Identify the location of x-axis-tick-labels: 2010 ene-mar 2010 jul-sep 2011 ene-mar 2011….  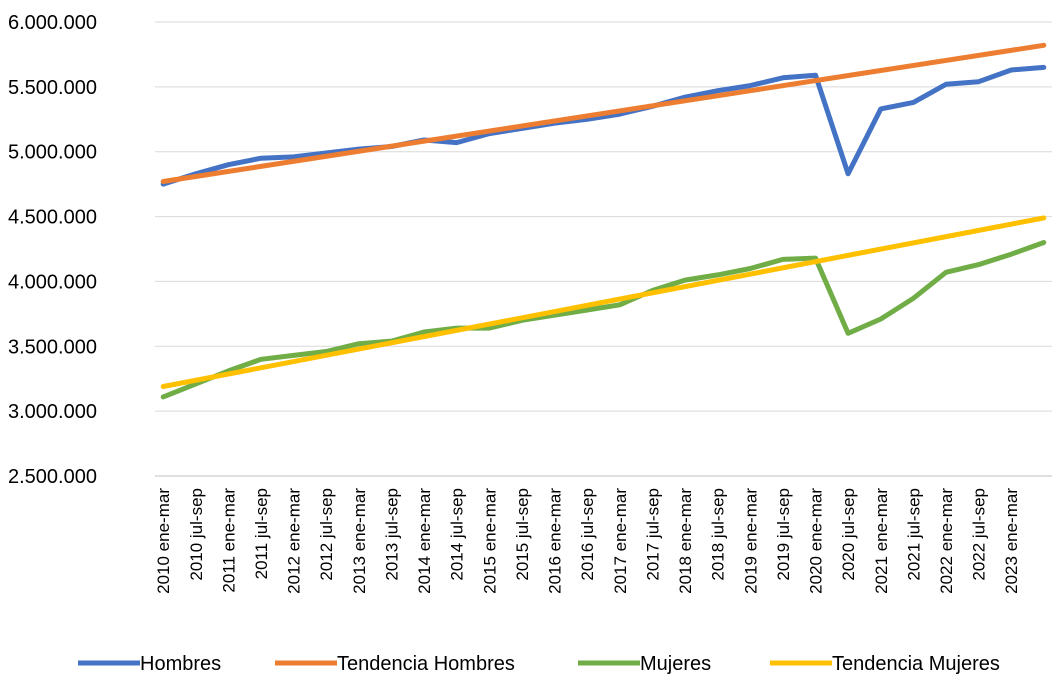
(587, 541).